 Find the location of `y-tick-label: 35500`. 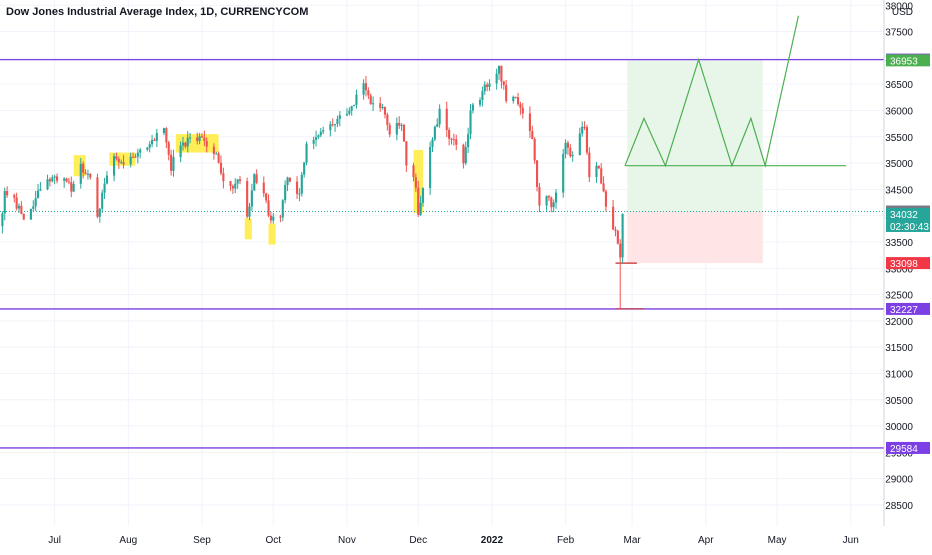

y-tick-label: 35500 is located at coordinates (899, 138).